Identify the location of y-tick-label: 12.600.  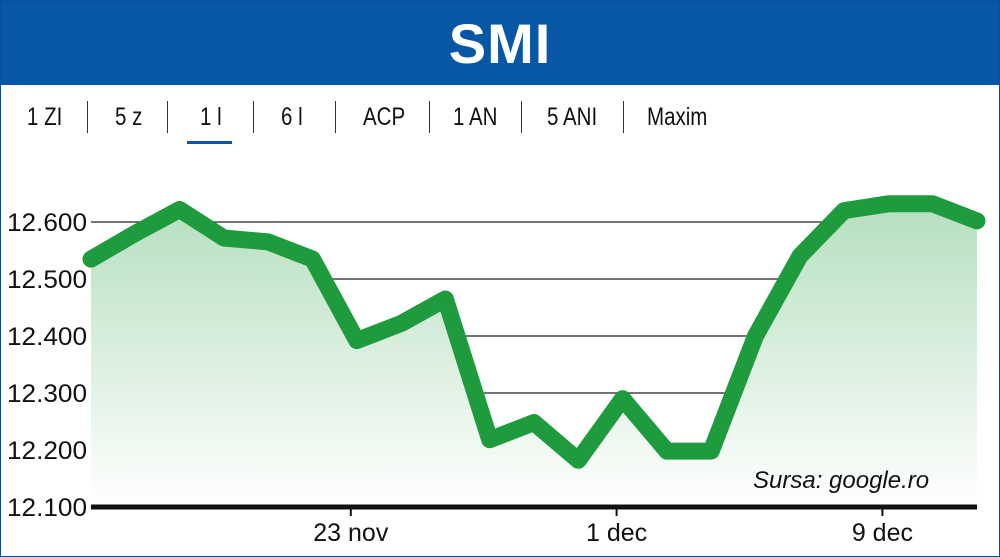
(47, 223).